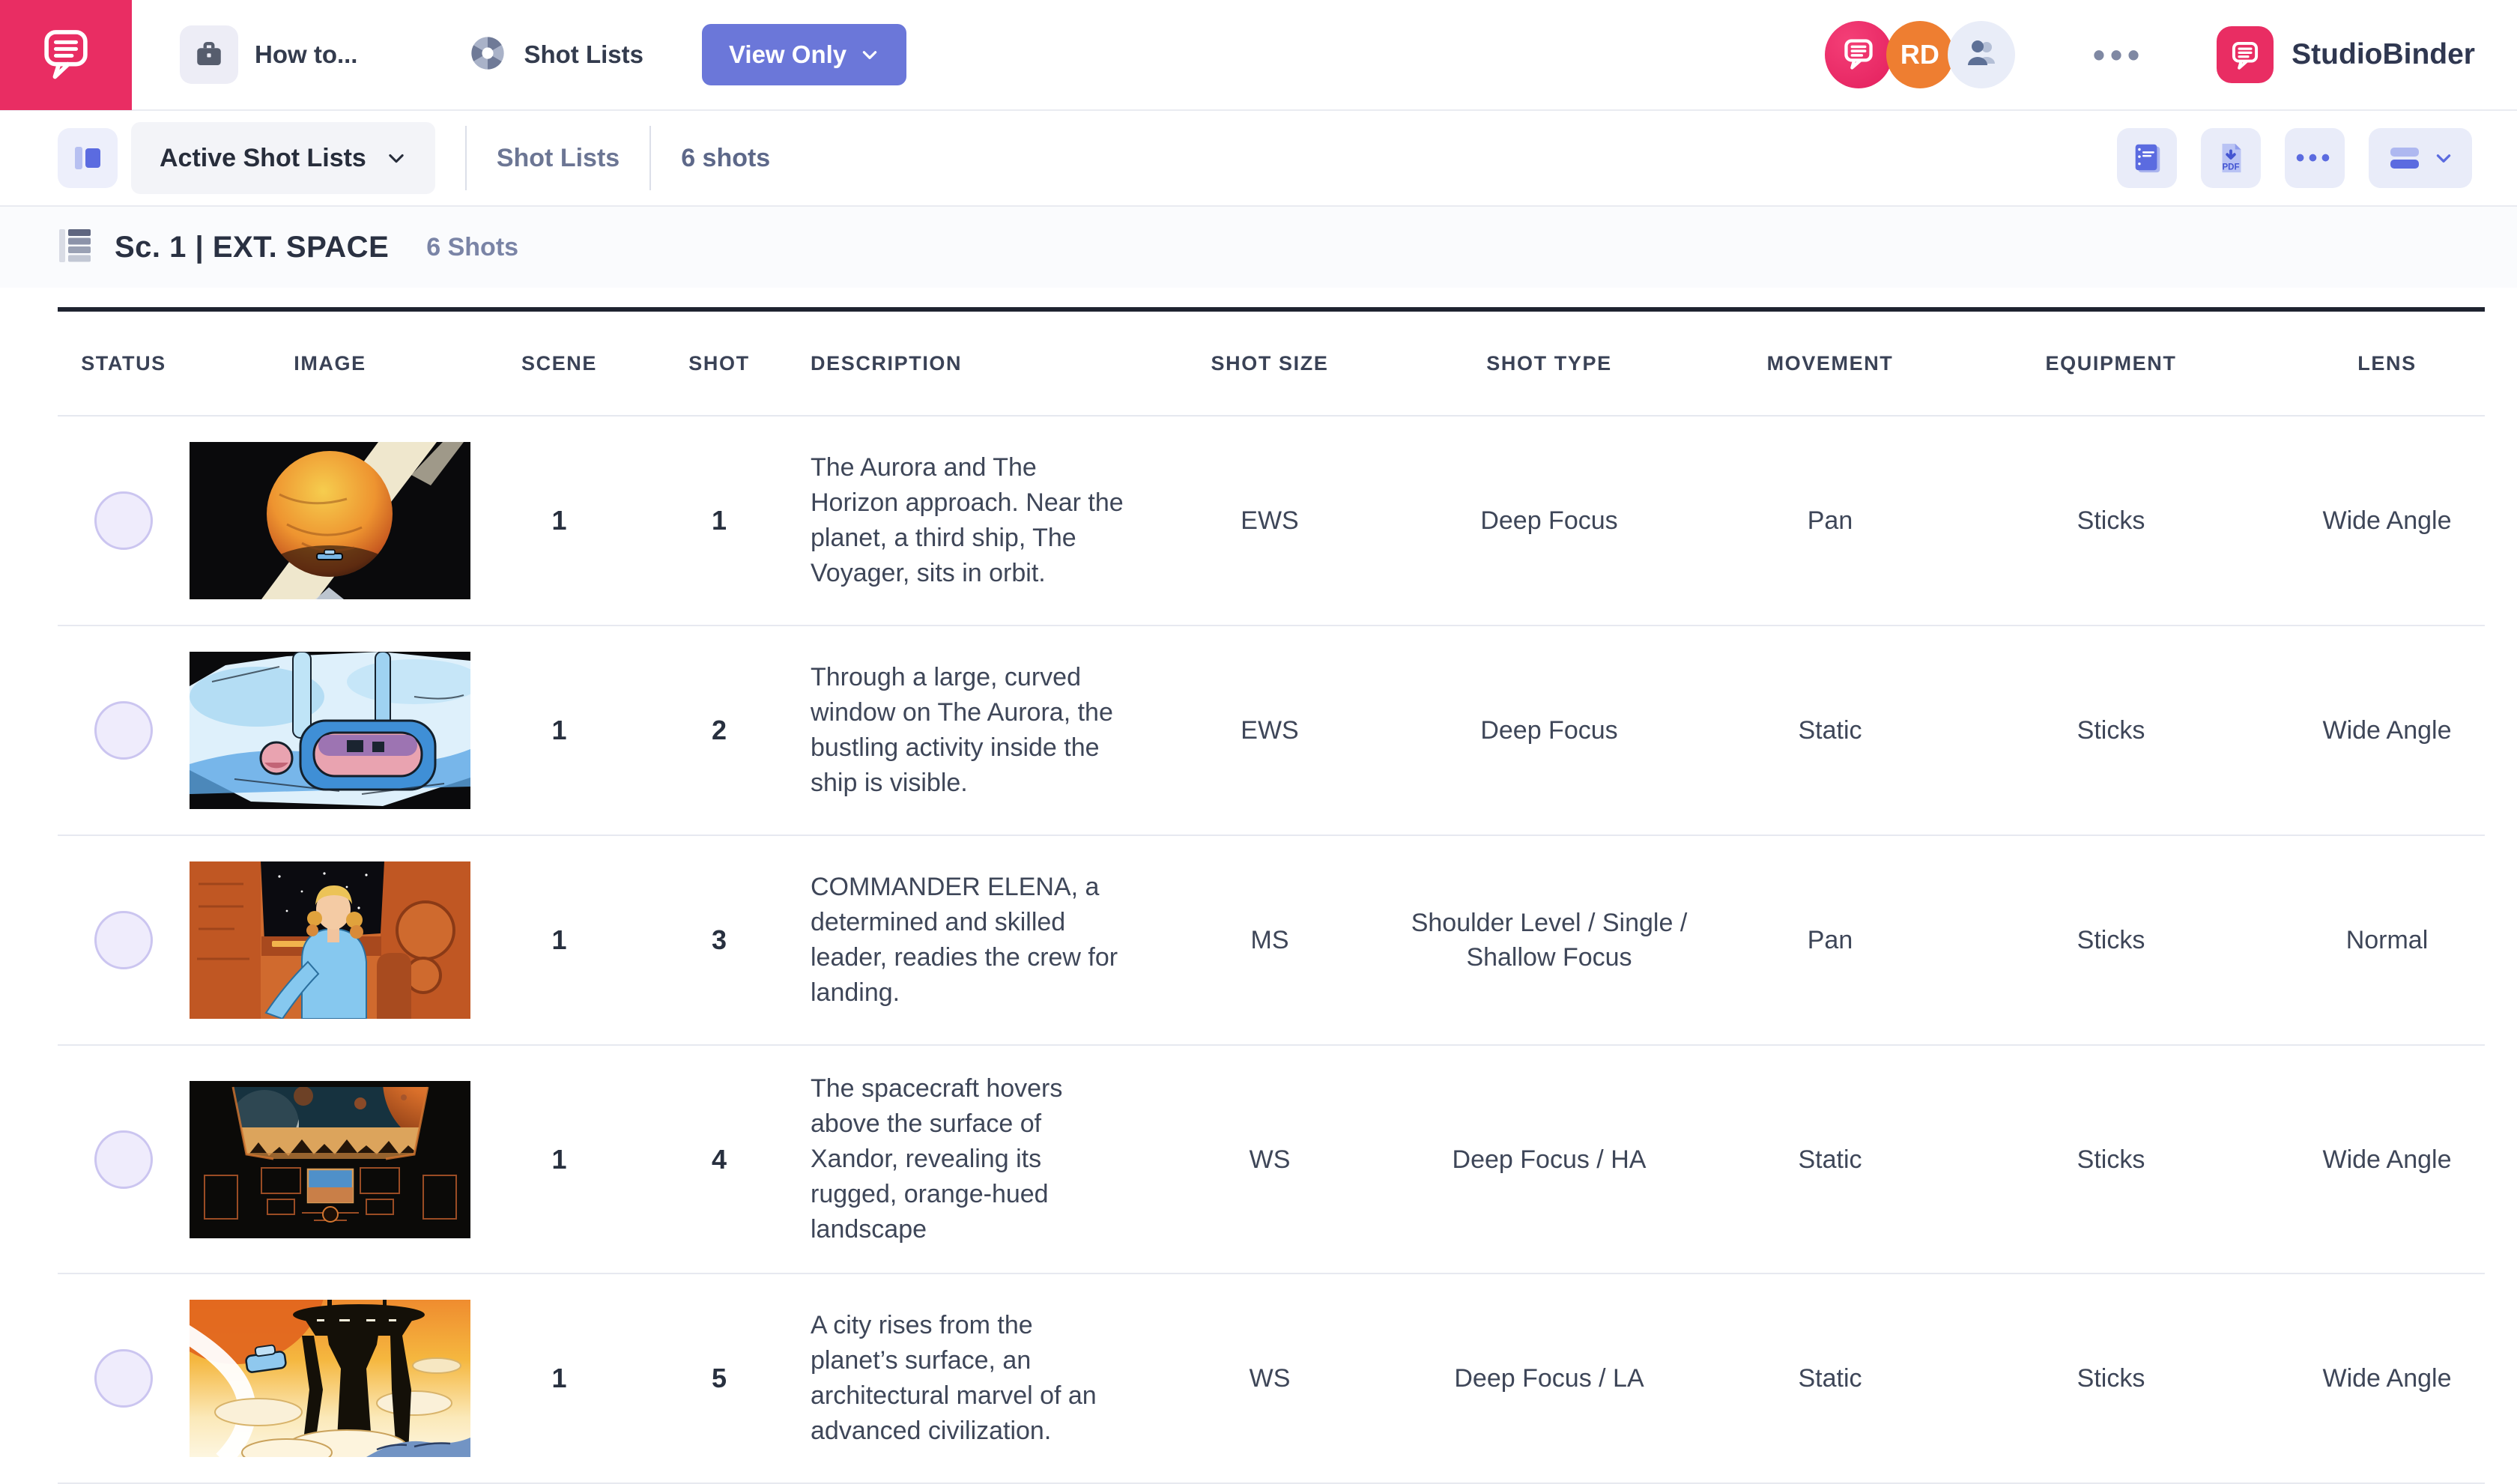 The image size is (2517, 1484). I want to click on col-header-shot: SHOT, so click(719, 363).